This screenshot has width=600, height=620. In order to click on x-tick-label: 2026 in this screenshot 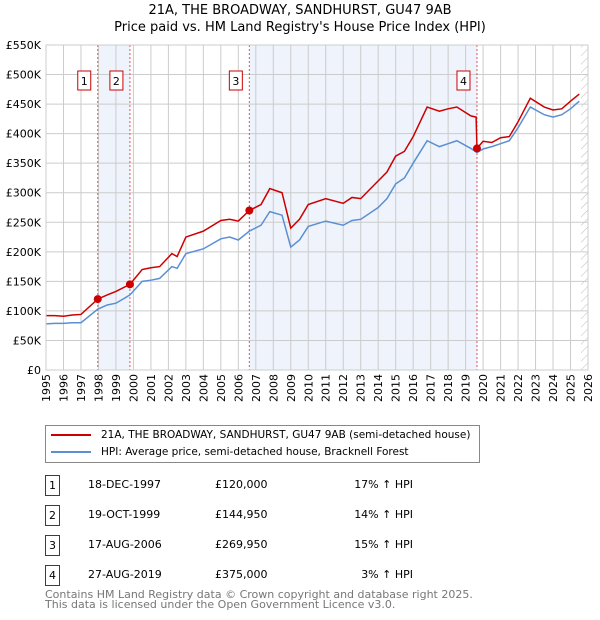, I will do `click(588, 388)`.